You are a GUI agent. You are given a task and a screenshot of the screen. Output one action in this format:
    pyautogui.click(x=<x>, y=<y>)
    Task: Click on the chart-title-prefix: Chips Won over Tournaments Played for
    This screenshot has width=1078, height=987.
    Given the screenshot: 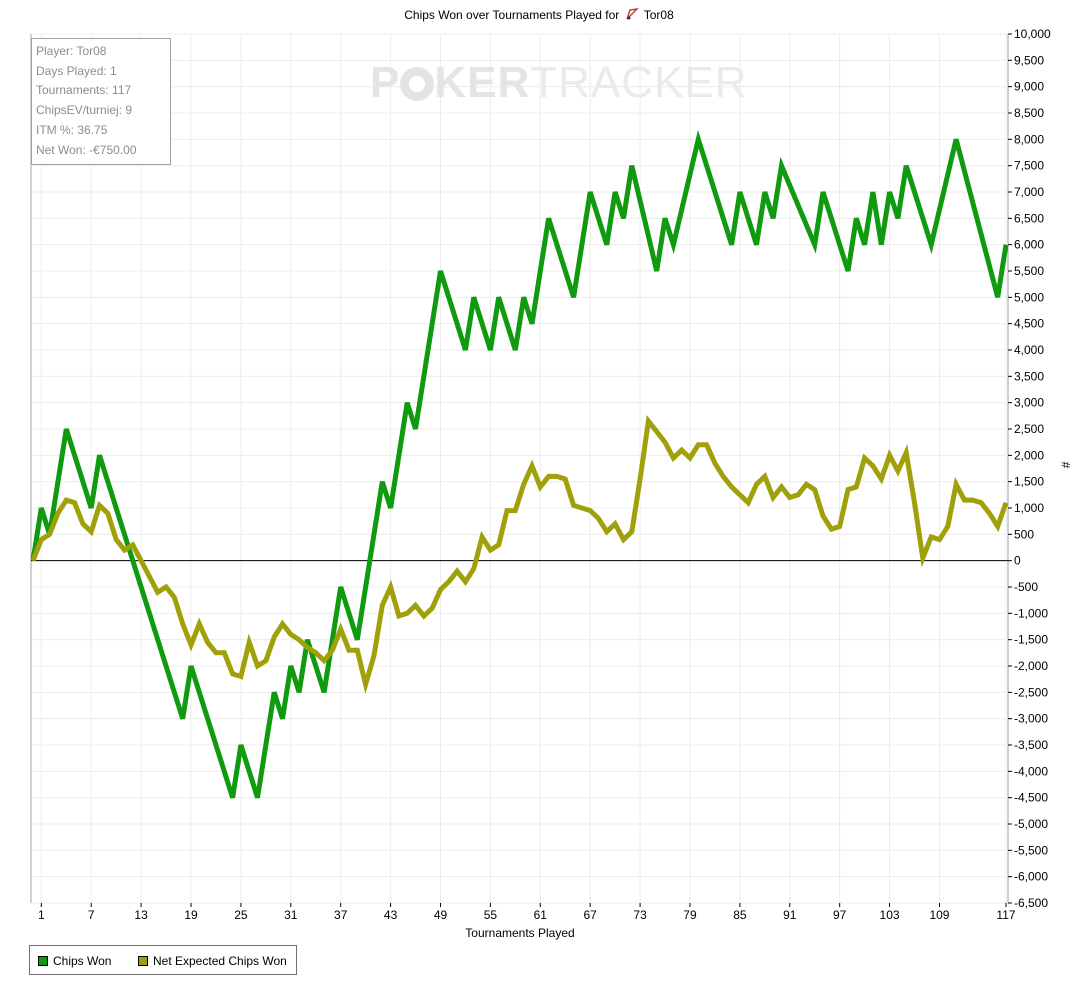 What is the action you would take?
    pyautogui.click(x=512, y=15)
    